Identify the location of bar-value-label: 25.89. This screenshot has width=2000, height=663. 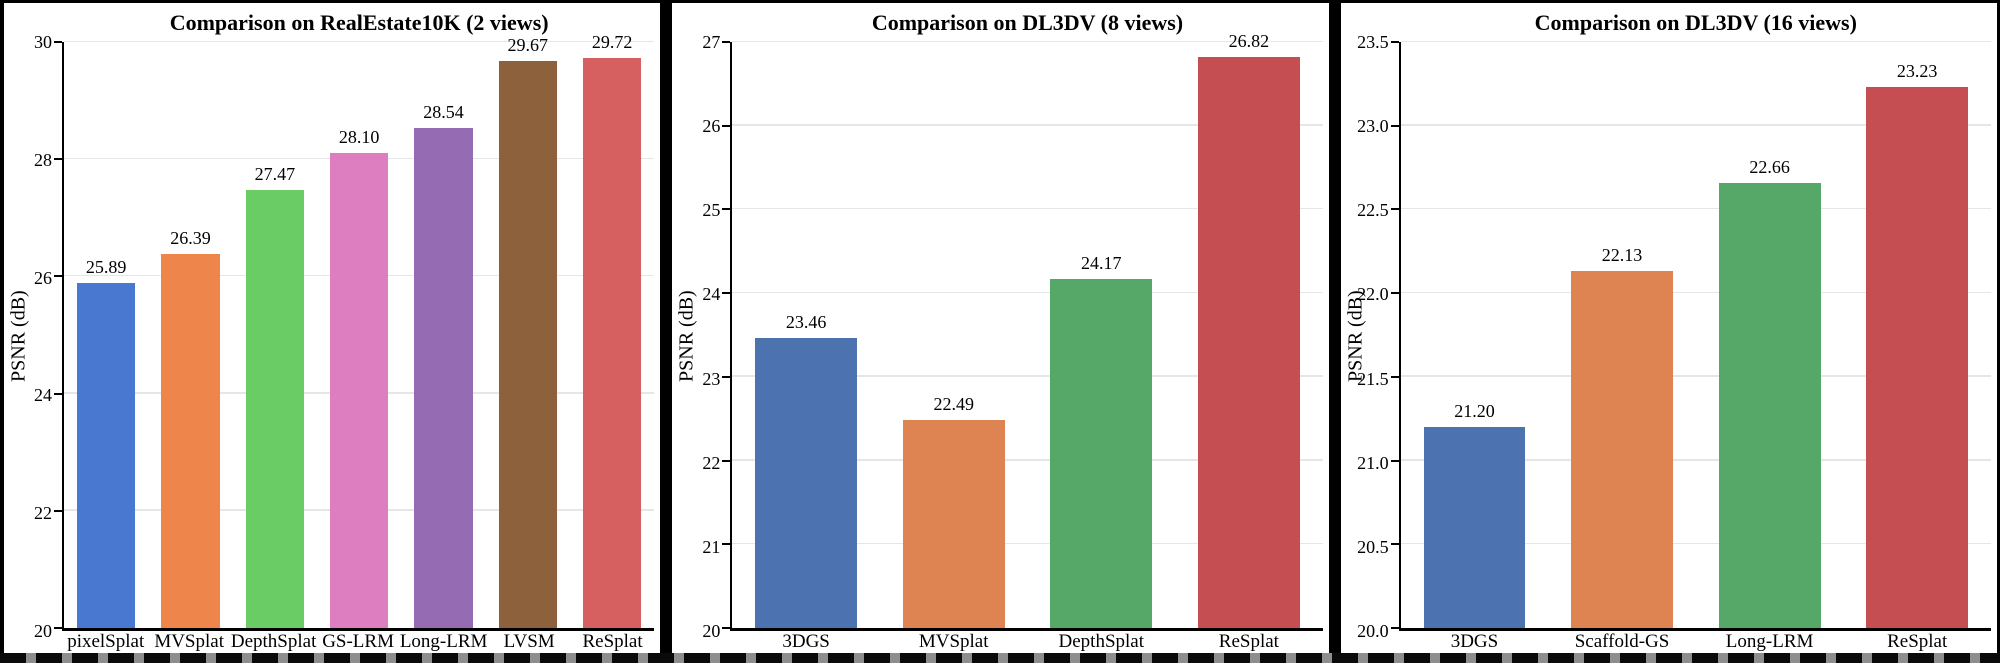
(106, 266).